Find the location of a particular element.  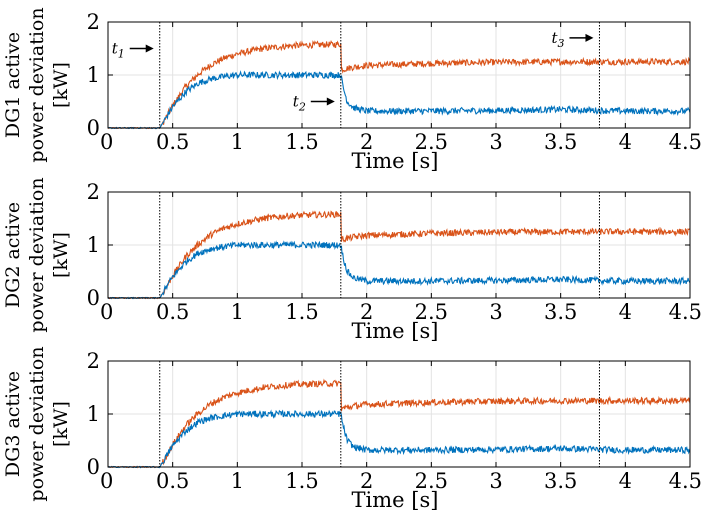

y-axis-label-line1: DG2 active is located at coordinates (13, 255).